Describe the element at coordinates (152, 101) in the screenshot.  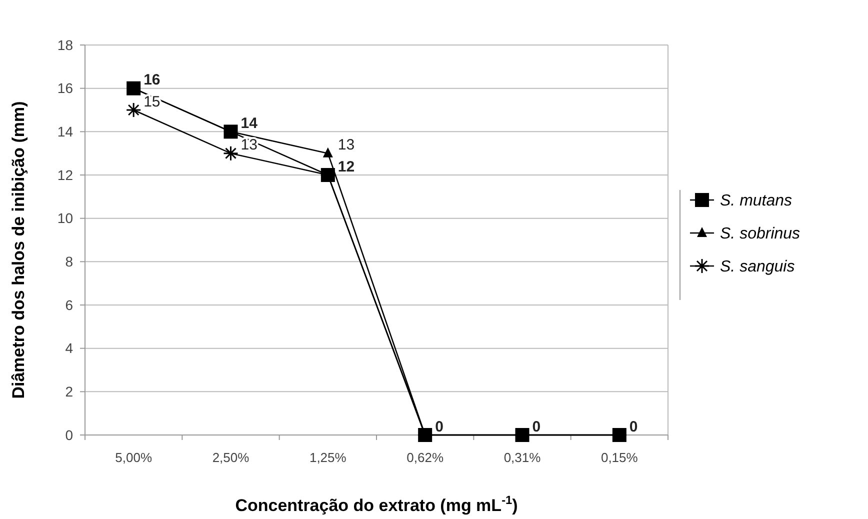
I see `data-label: 15` at that location.